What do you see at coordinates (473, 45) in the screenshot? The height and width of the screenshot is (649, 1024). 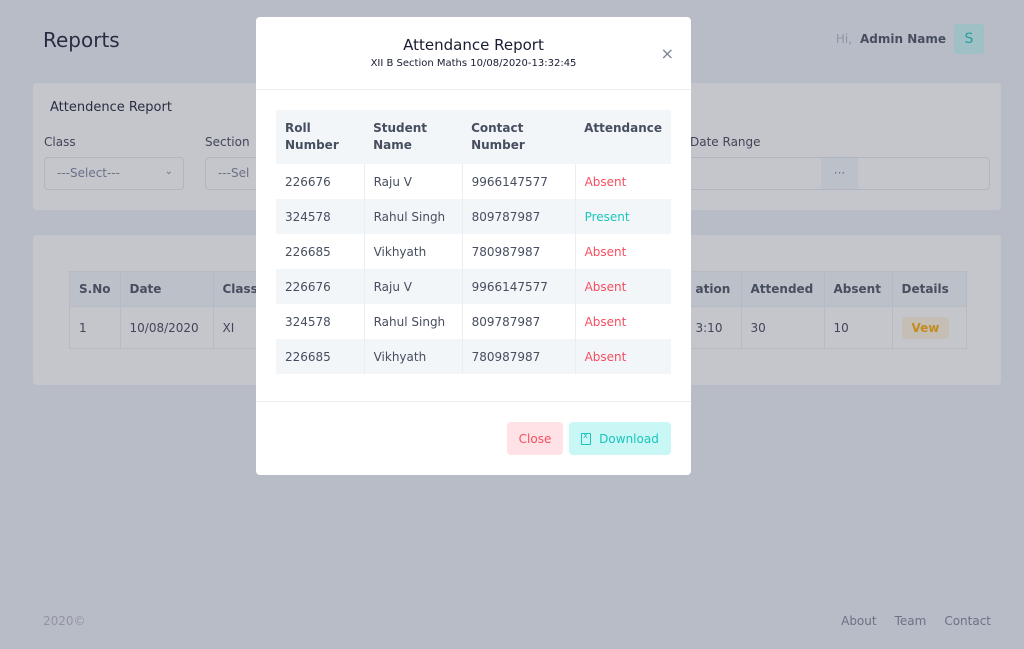 I see `modal-title: Attendance Report` at bounding box center [473, 45].